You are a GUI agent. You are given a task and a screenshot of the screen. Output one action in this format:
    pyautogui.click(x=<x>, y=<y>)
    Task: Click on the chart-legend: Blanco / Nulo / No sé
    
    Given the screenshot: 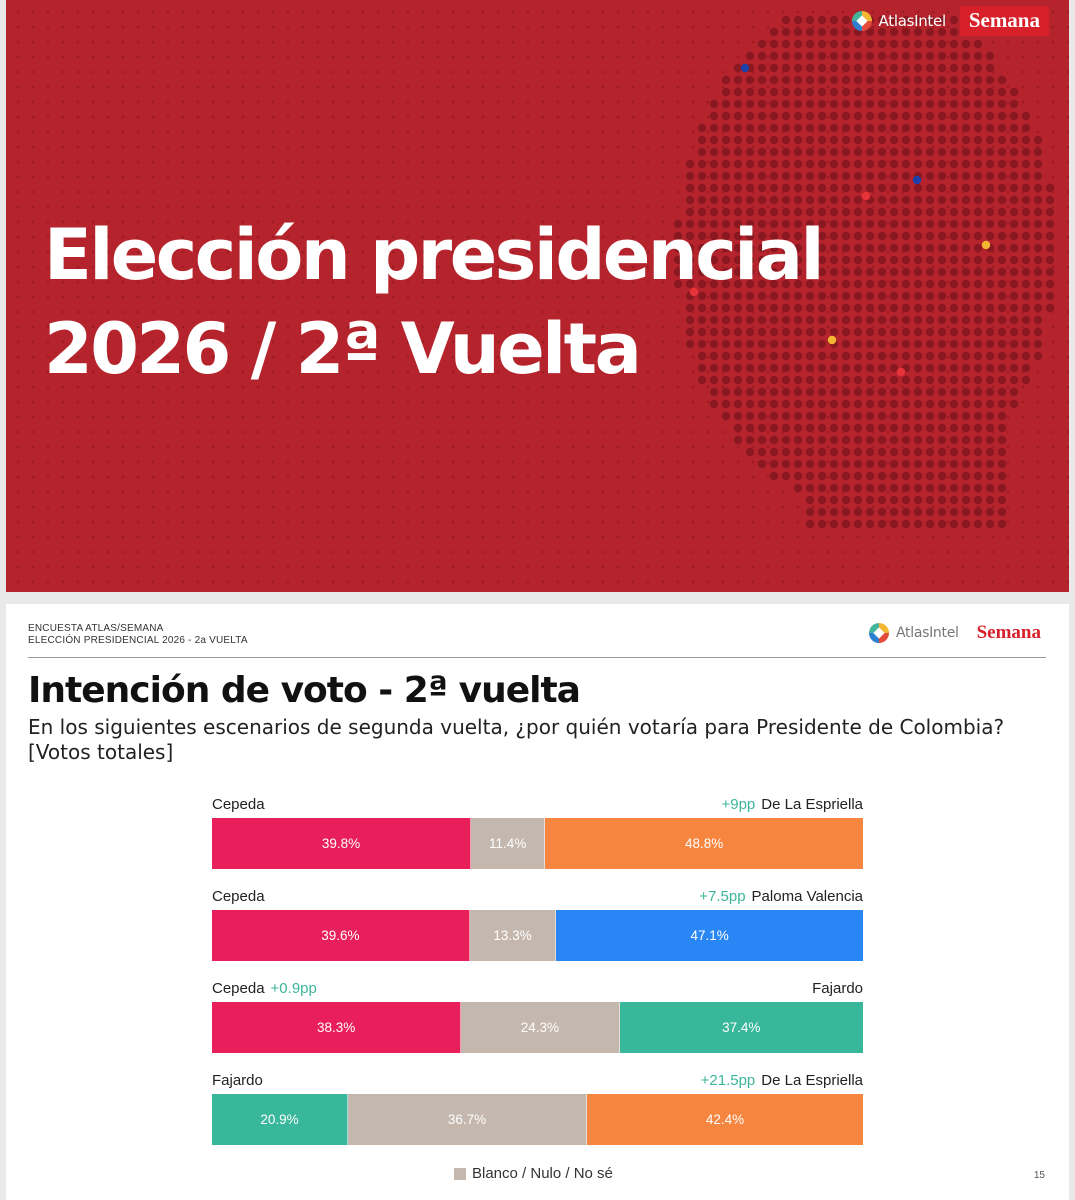 What is the action you would take?
    pyautogui.click(x=533, y=1173)
    